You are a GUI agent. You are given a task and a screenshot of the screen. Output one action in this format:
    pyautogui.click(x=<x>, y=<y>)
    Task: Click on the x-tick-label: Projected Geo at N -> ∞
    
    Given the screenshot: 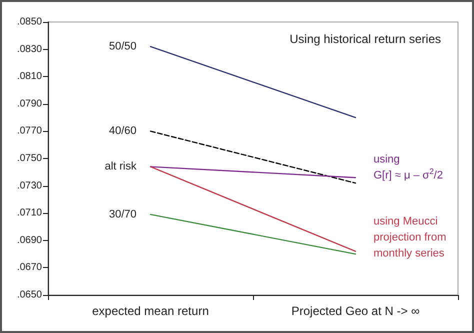 What is the action you would take?
    pyautogui.click(x=355, y=311)
    